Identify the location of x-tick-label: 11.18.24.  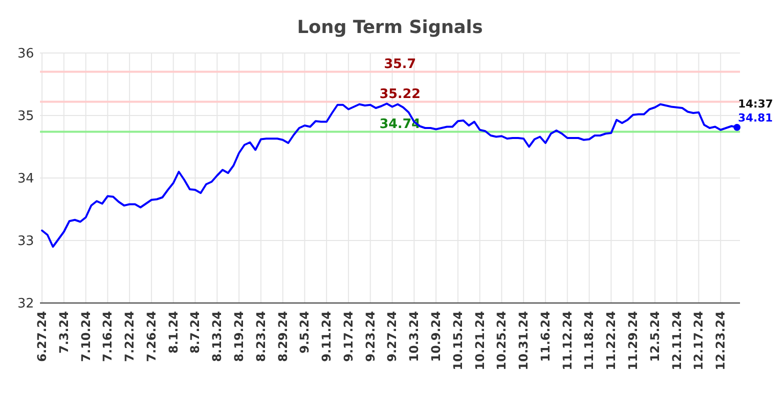
(589, 340).